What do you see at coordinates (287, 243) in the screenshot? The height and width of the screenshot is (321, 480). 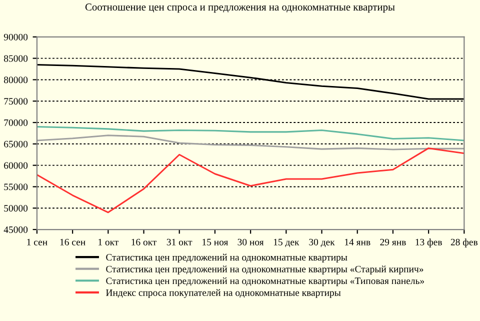 I see `x-tick-label: 15 дек` at bounding box center [287, 243].